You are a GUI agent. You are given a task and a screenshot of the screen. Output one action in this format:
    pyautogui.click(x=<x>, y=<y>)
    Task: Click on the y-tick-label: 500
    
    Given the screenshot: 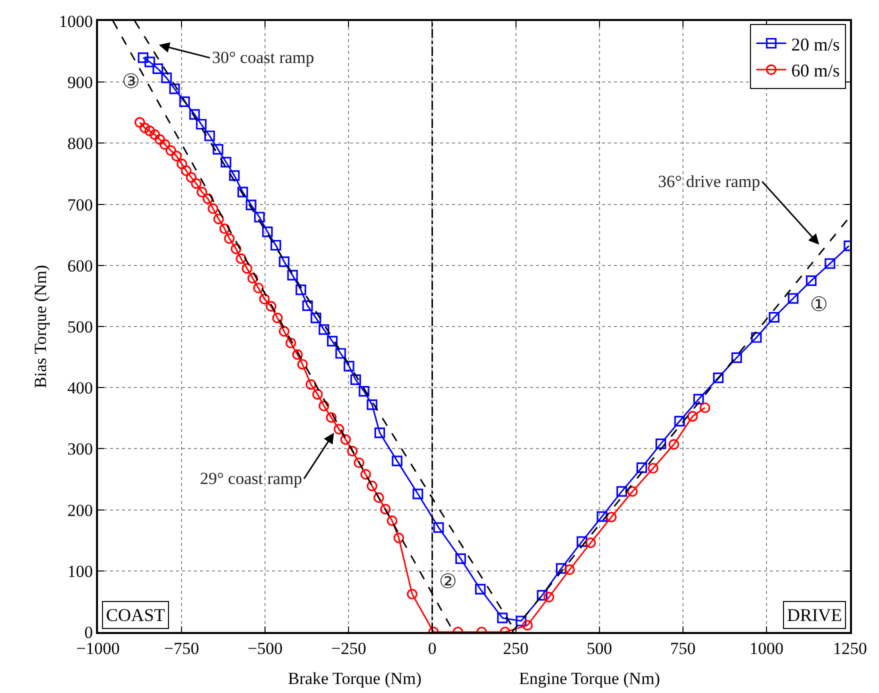 What is the action you would take?
    pyautogui.click(x=80, y=326)
    